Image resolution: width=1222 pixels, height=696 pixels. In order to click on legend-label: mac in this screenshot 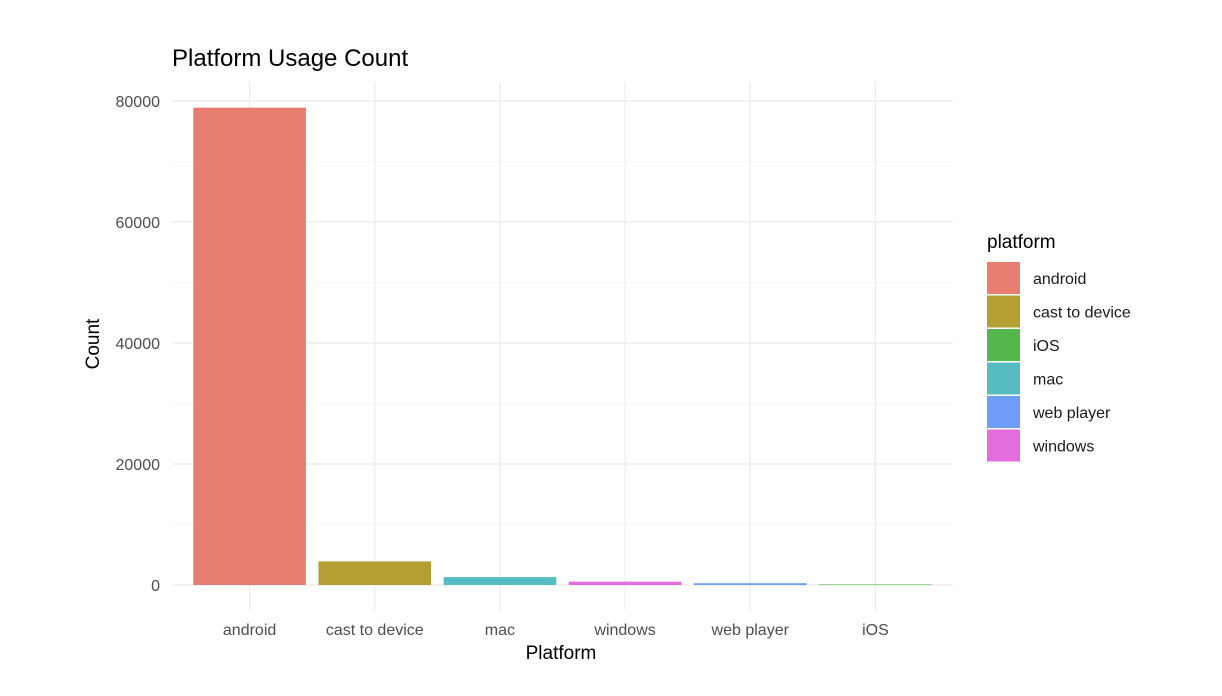, I will do `click(1048, 380)`.